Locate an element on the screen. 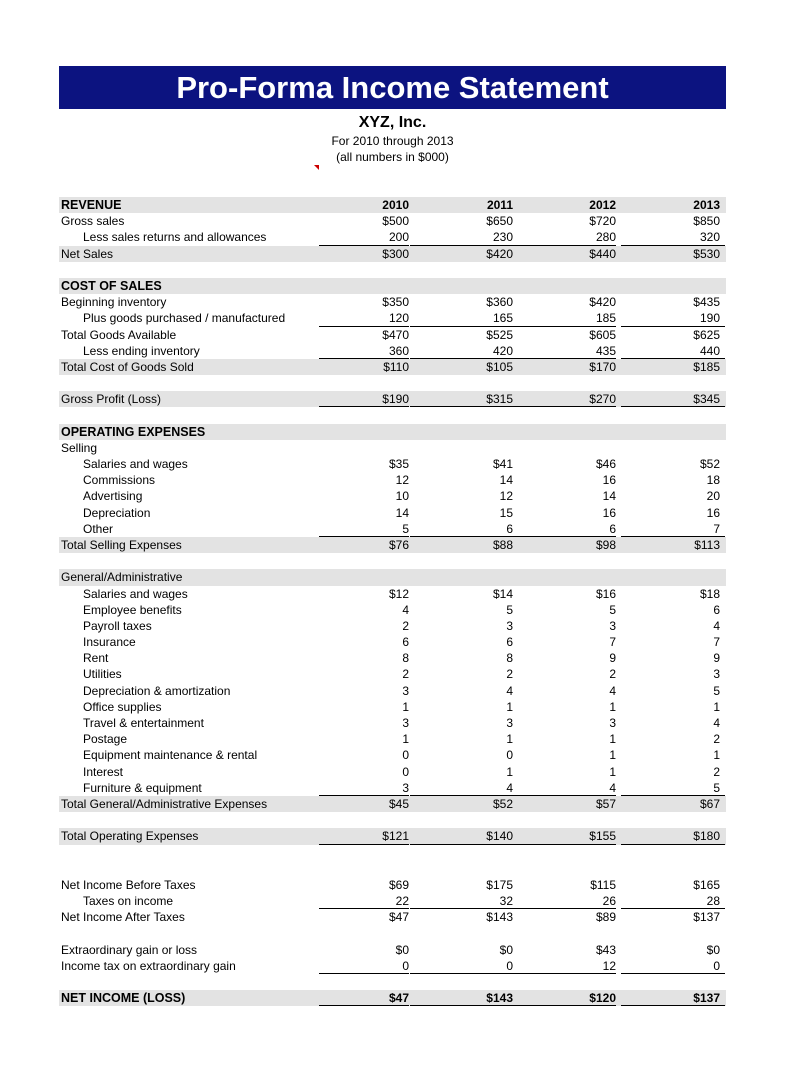  comment-indicator-icon is located at coordinates (316, 167).